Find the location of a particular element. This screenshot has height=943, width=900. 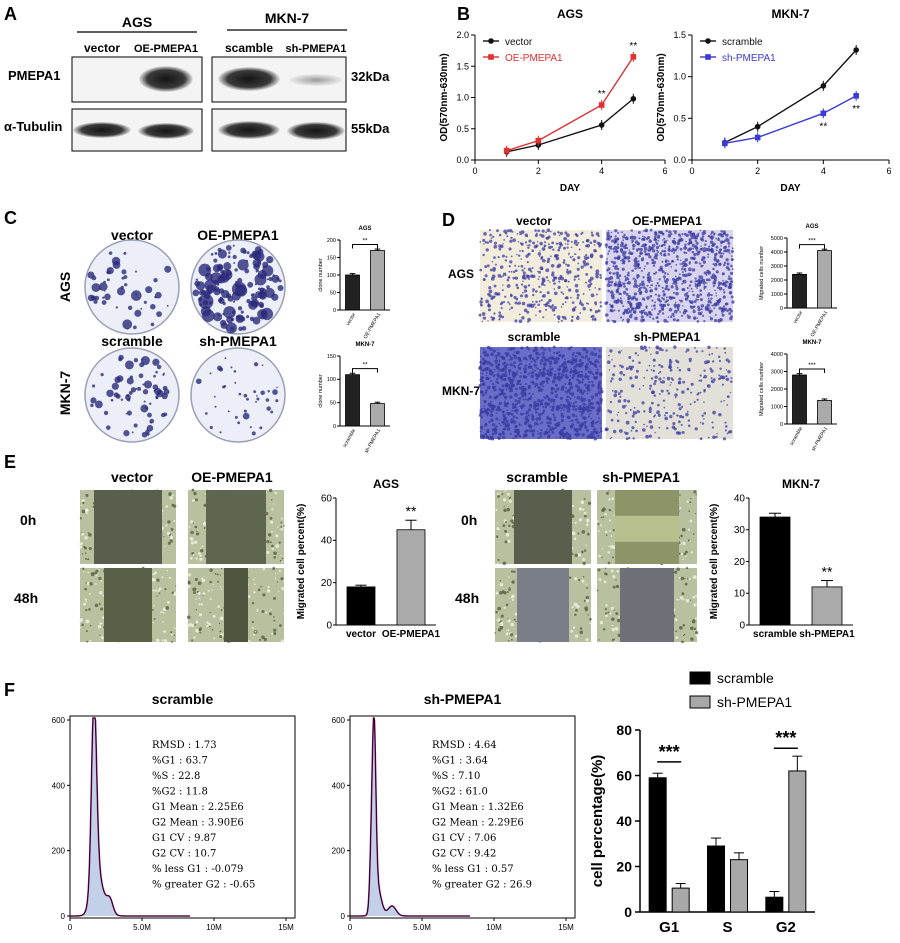

row-label: MKN-7 is located at coordinates (461, 391).